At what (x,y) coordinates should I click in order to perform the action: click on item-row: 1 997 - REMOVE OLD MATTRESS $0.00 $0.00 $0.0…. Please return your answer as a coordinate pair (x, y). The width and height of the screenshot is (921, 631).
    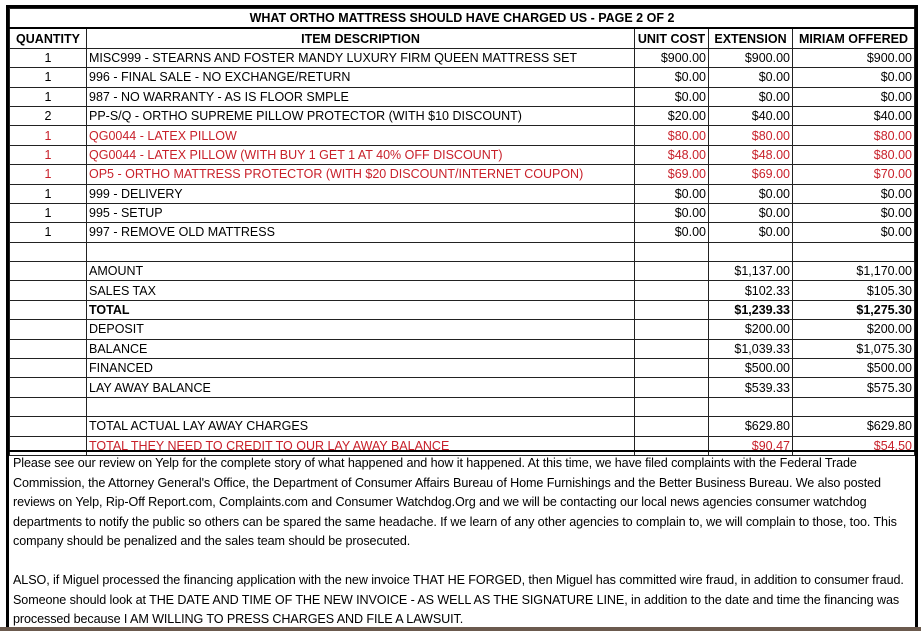
    Looking at the image, I should click on (462, 232).